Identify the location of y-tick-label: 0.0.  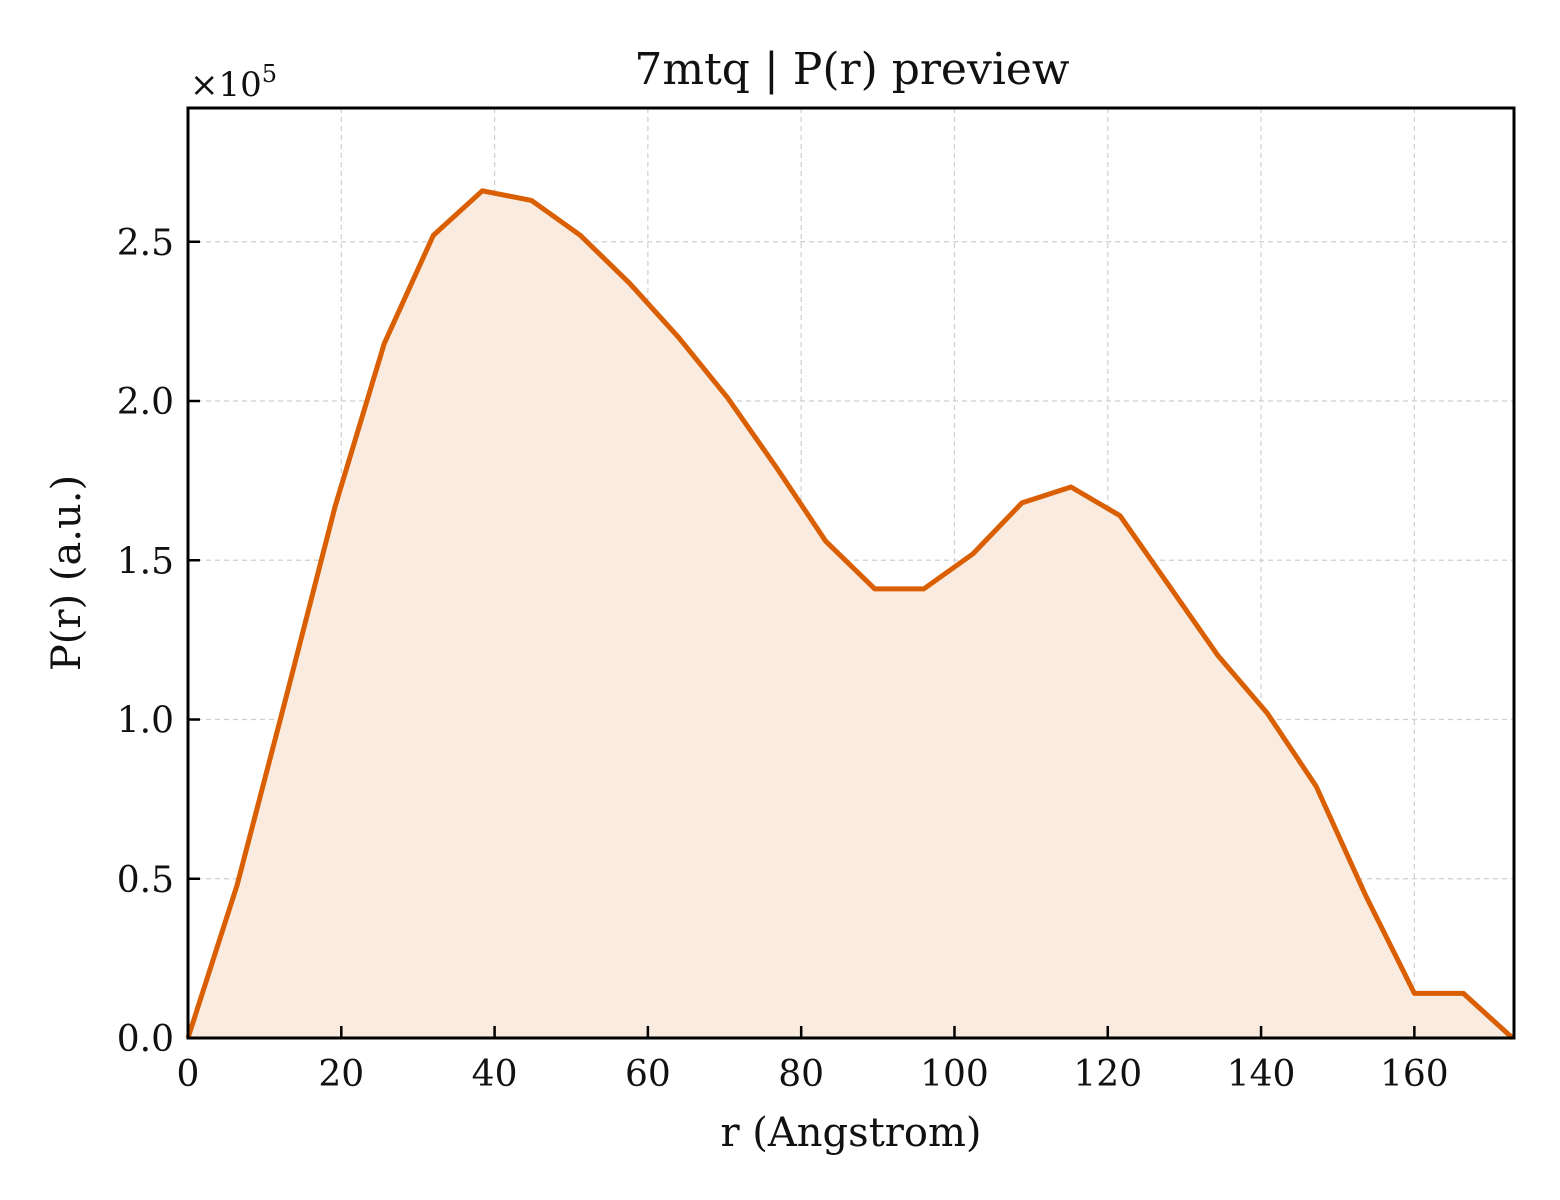
(145, 1039).